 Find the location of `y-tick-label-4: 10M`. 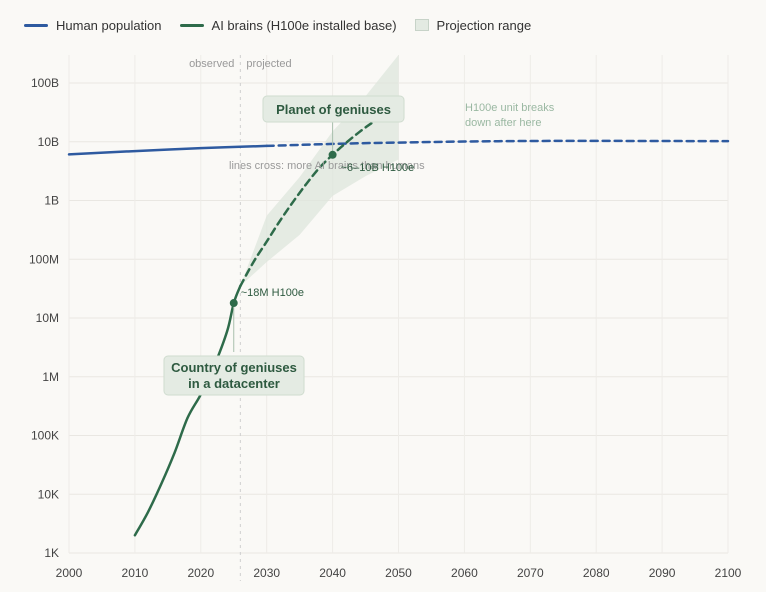

y-tick-label-4: 10M is located at coordinates (47, 318).